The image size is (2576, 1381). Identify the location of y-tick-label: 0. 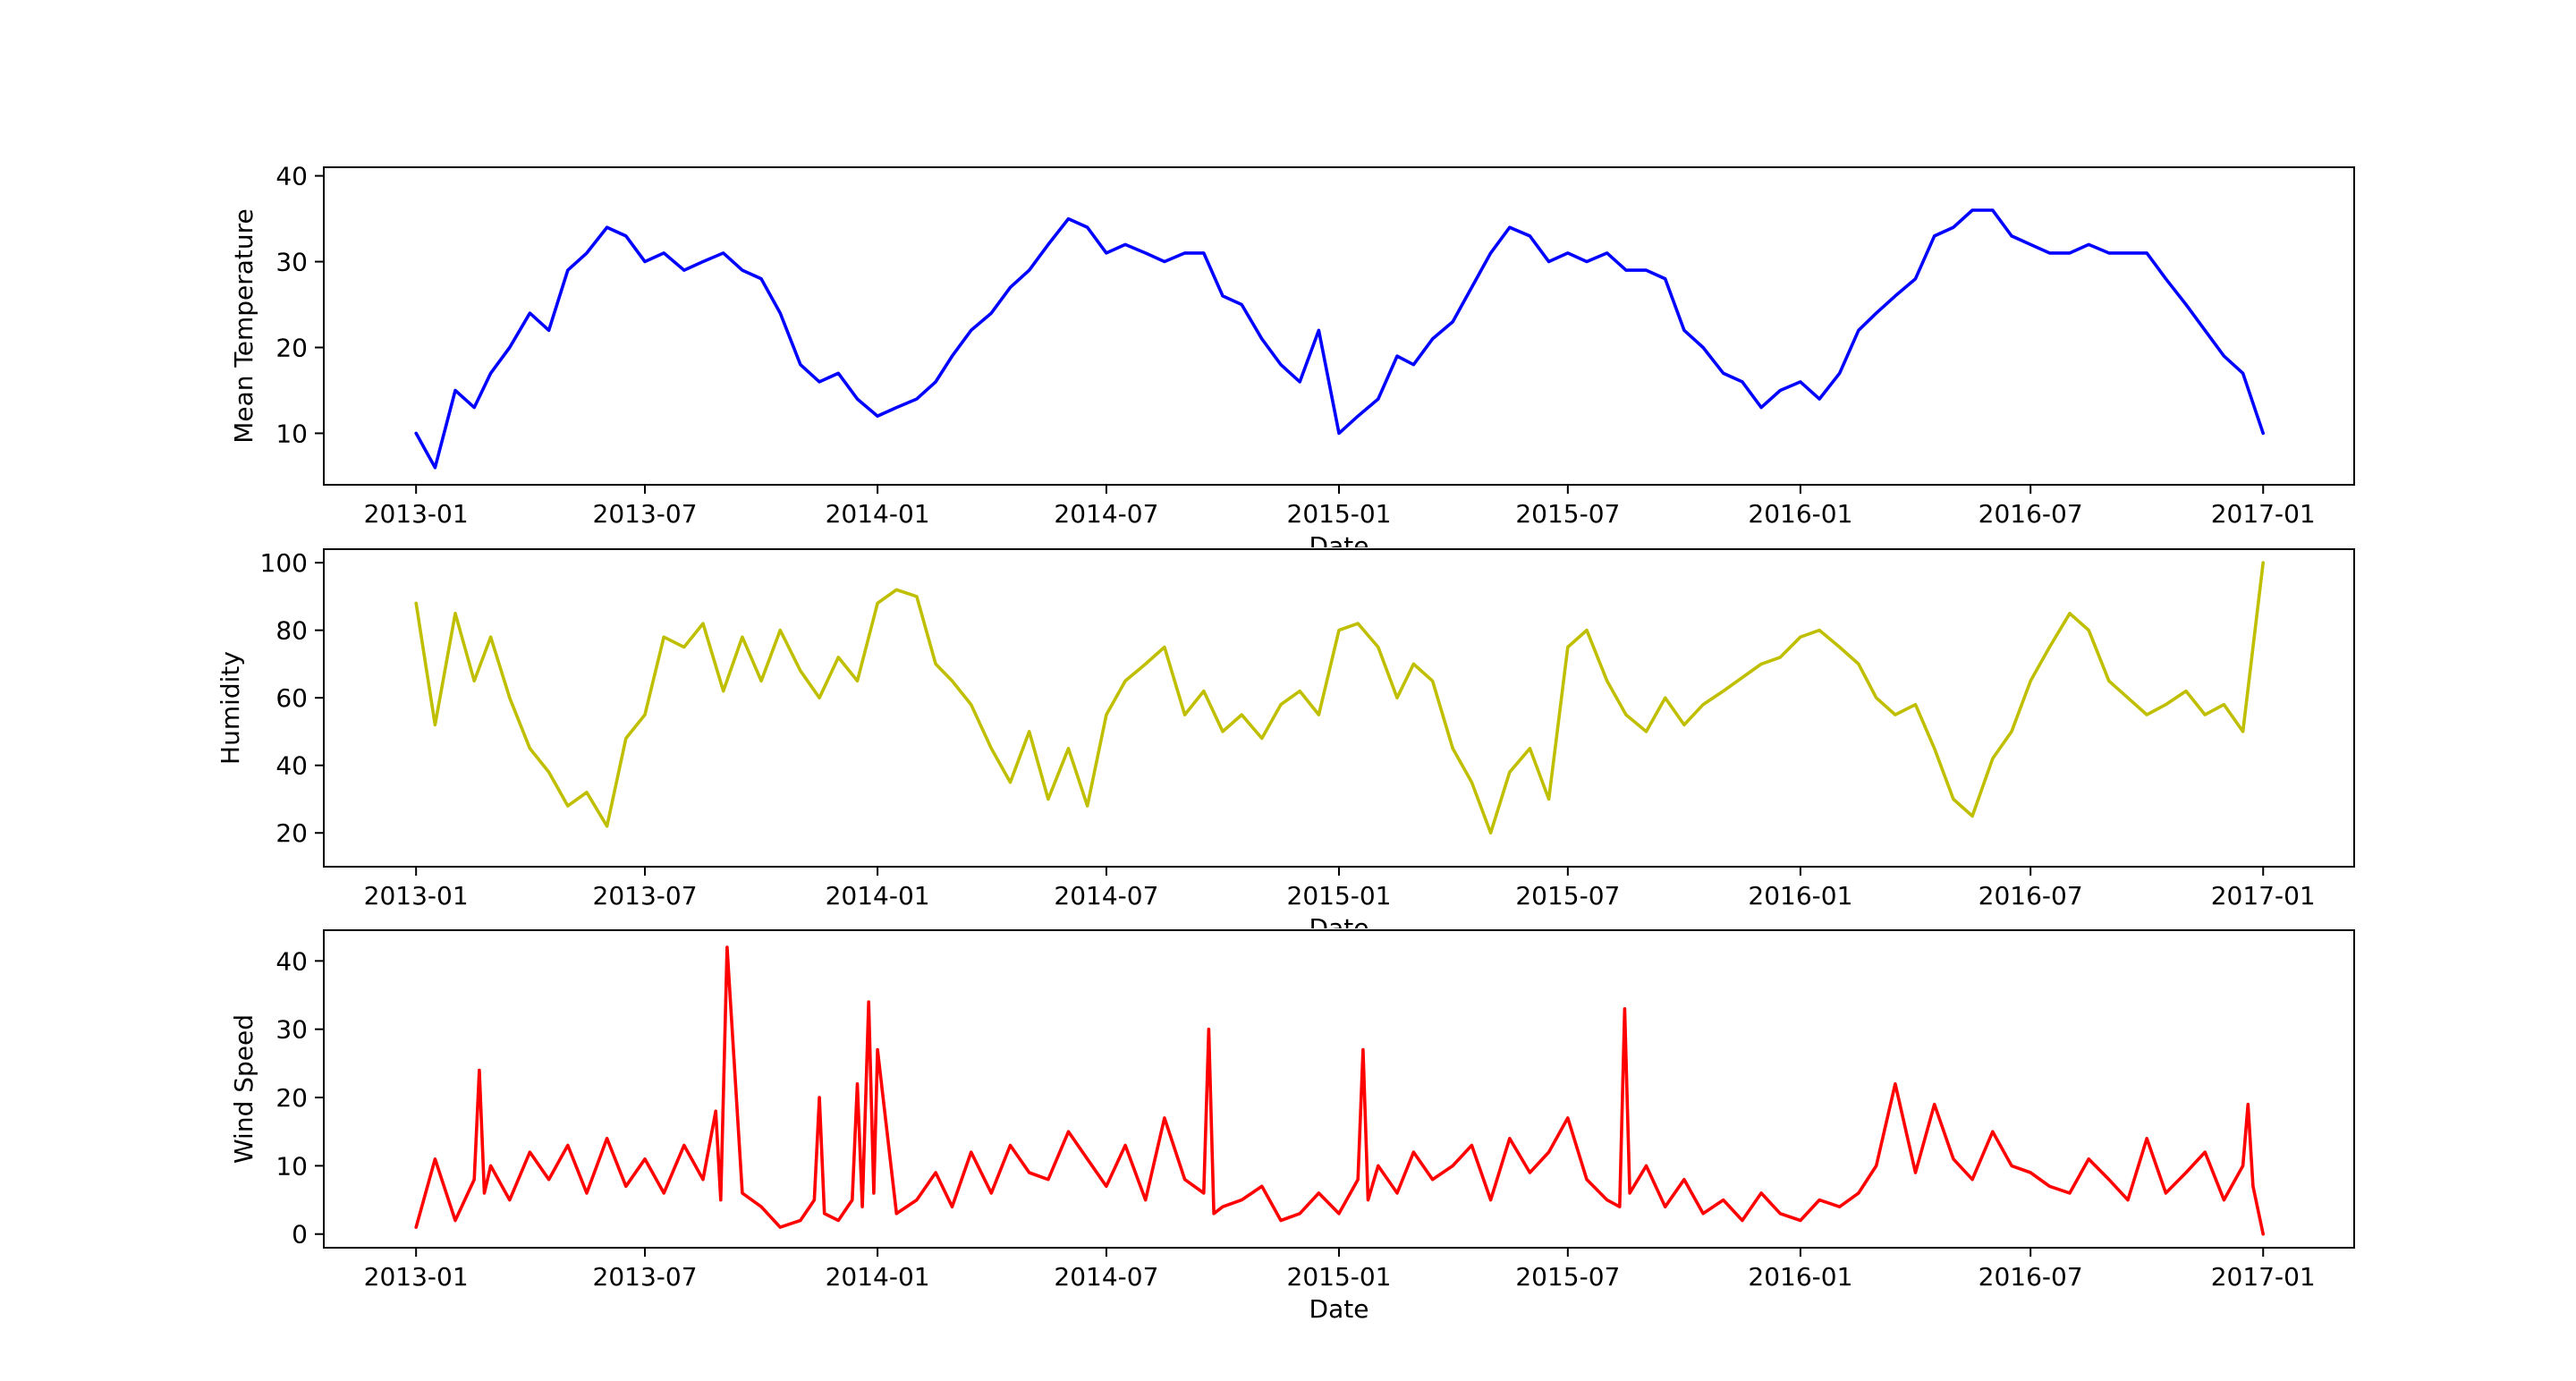
(300, 1235).